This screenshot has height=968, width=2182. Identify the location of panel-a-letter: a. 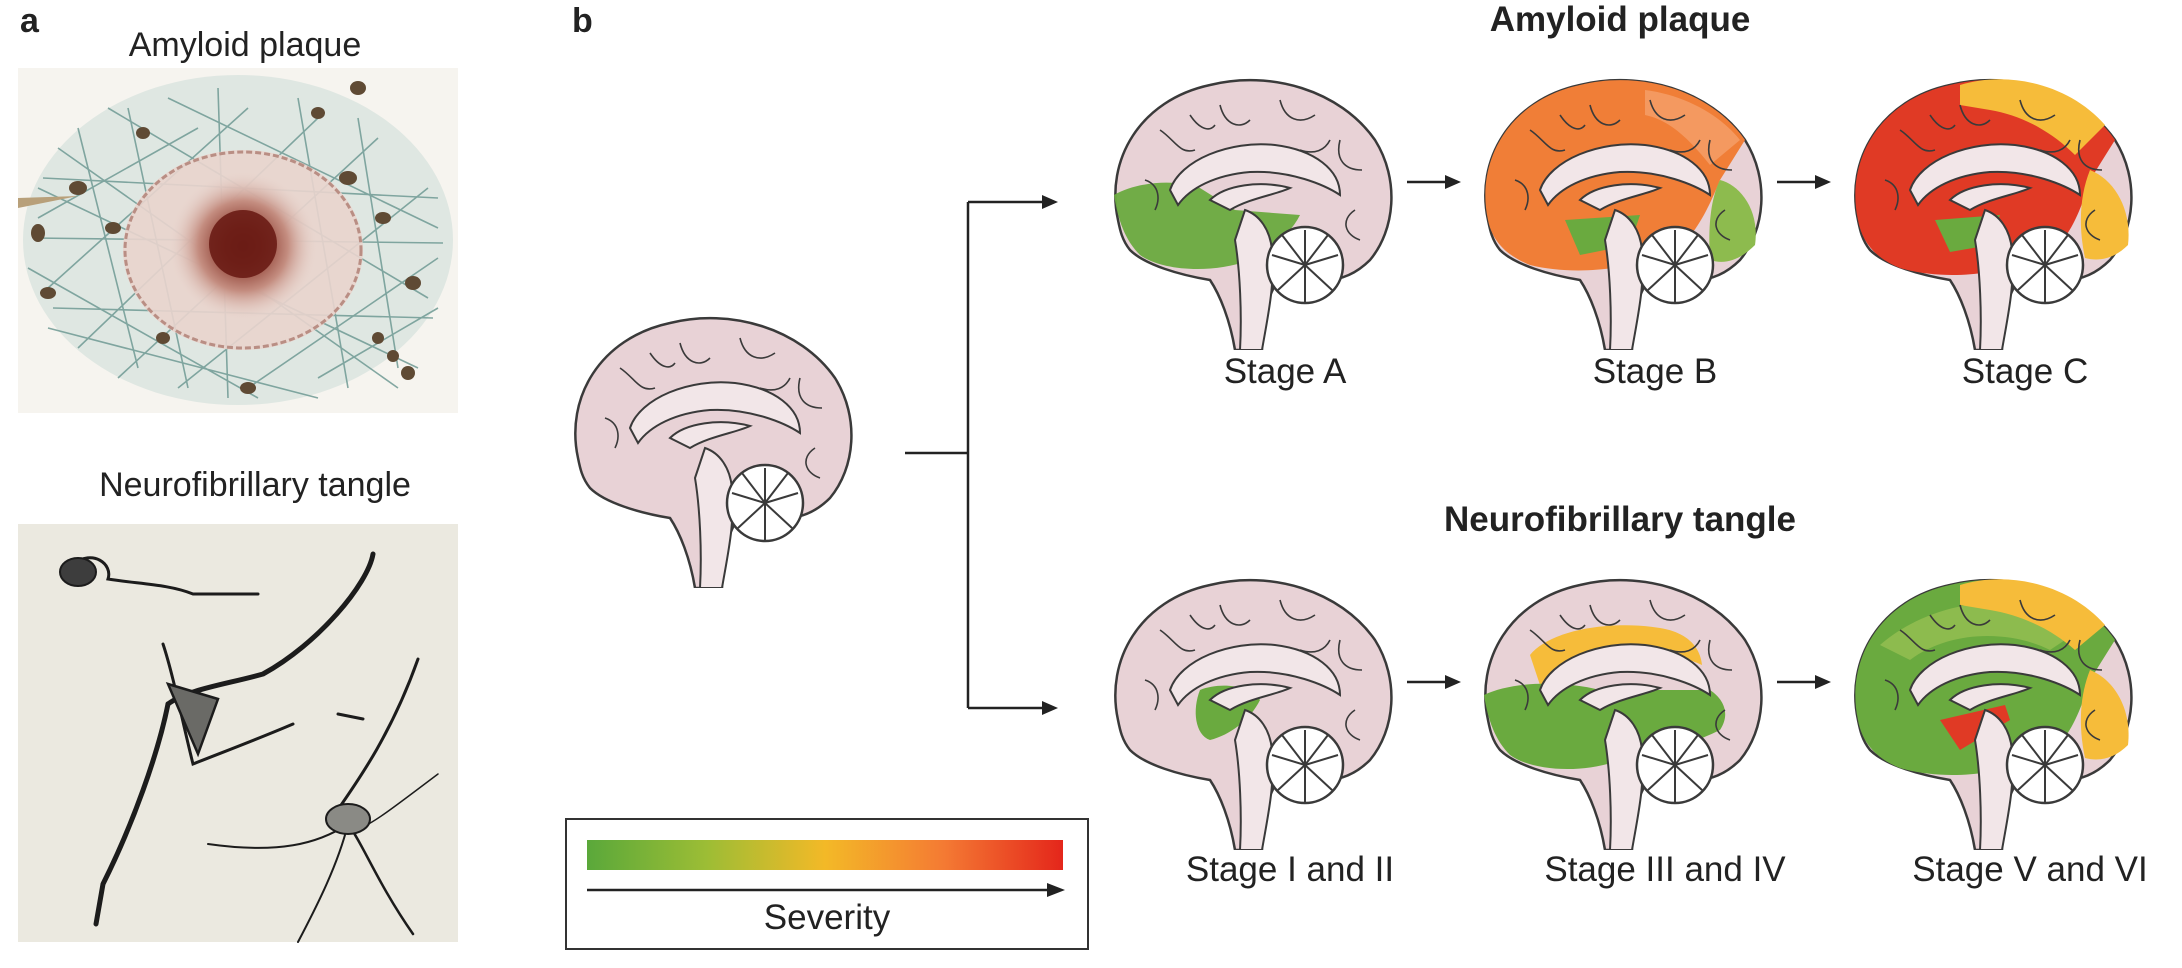
(29, 21).